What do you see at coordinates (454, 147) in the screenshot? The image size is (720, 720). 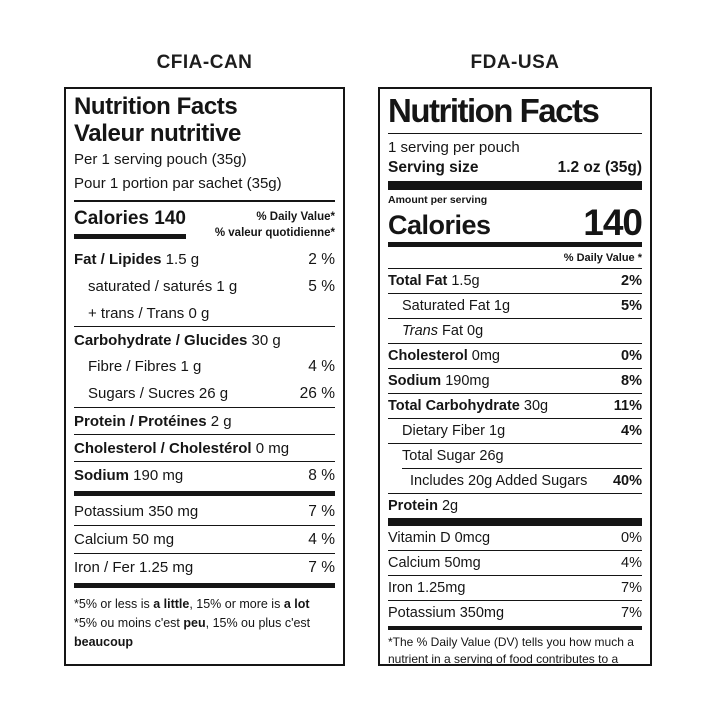 I see `fda-servings-per-container: 1 serving per pouch` at bounding box center [454, 147].